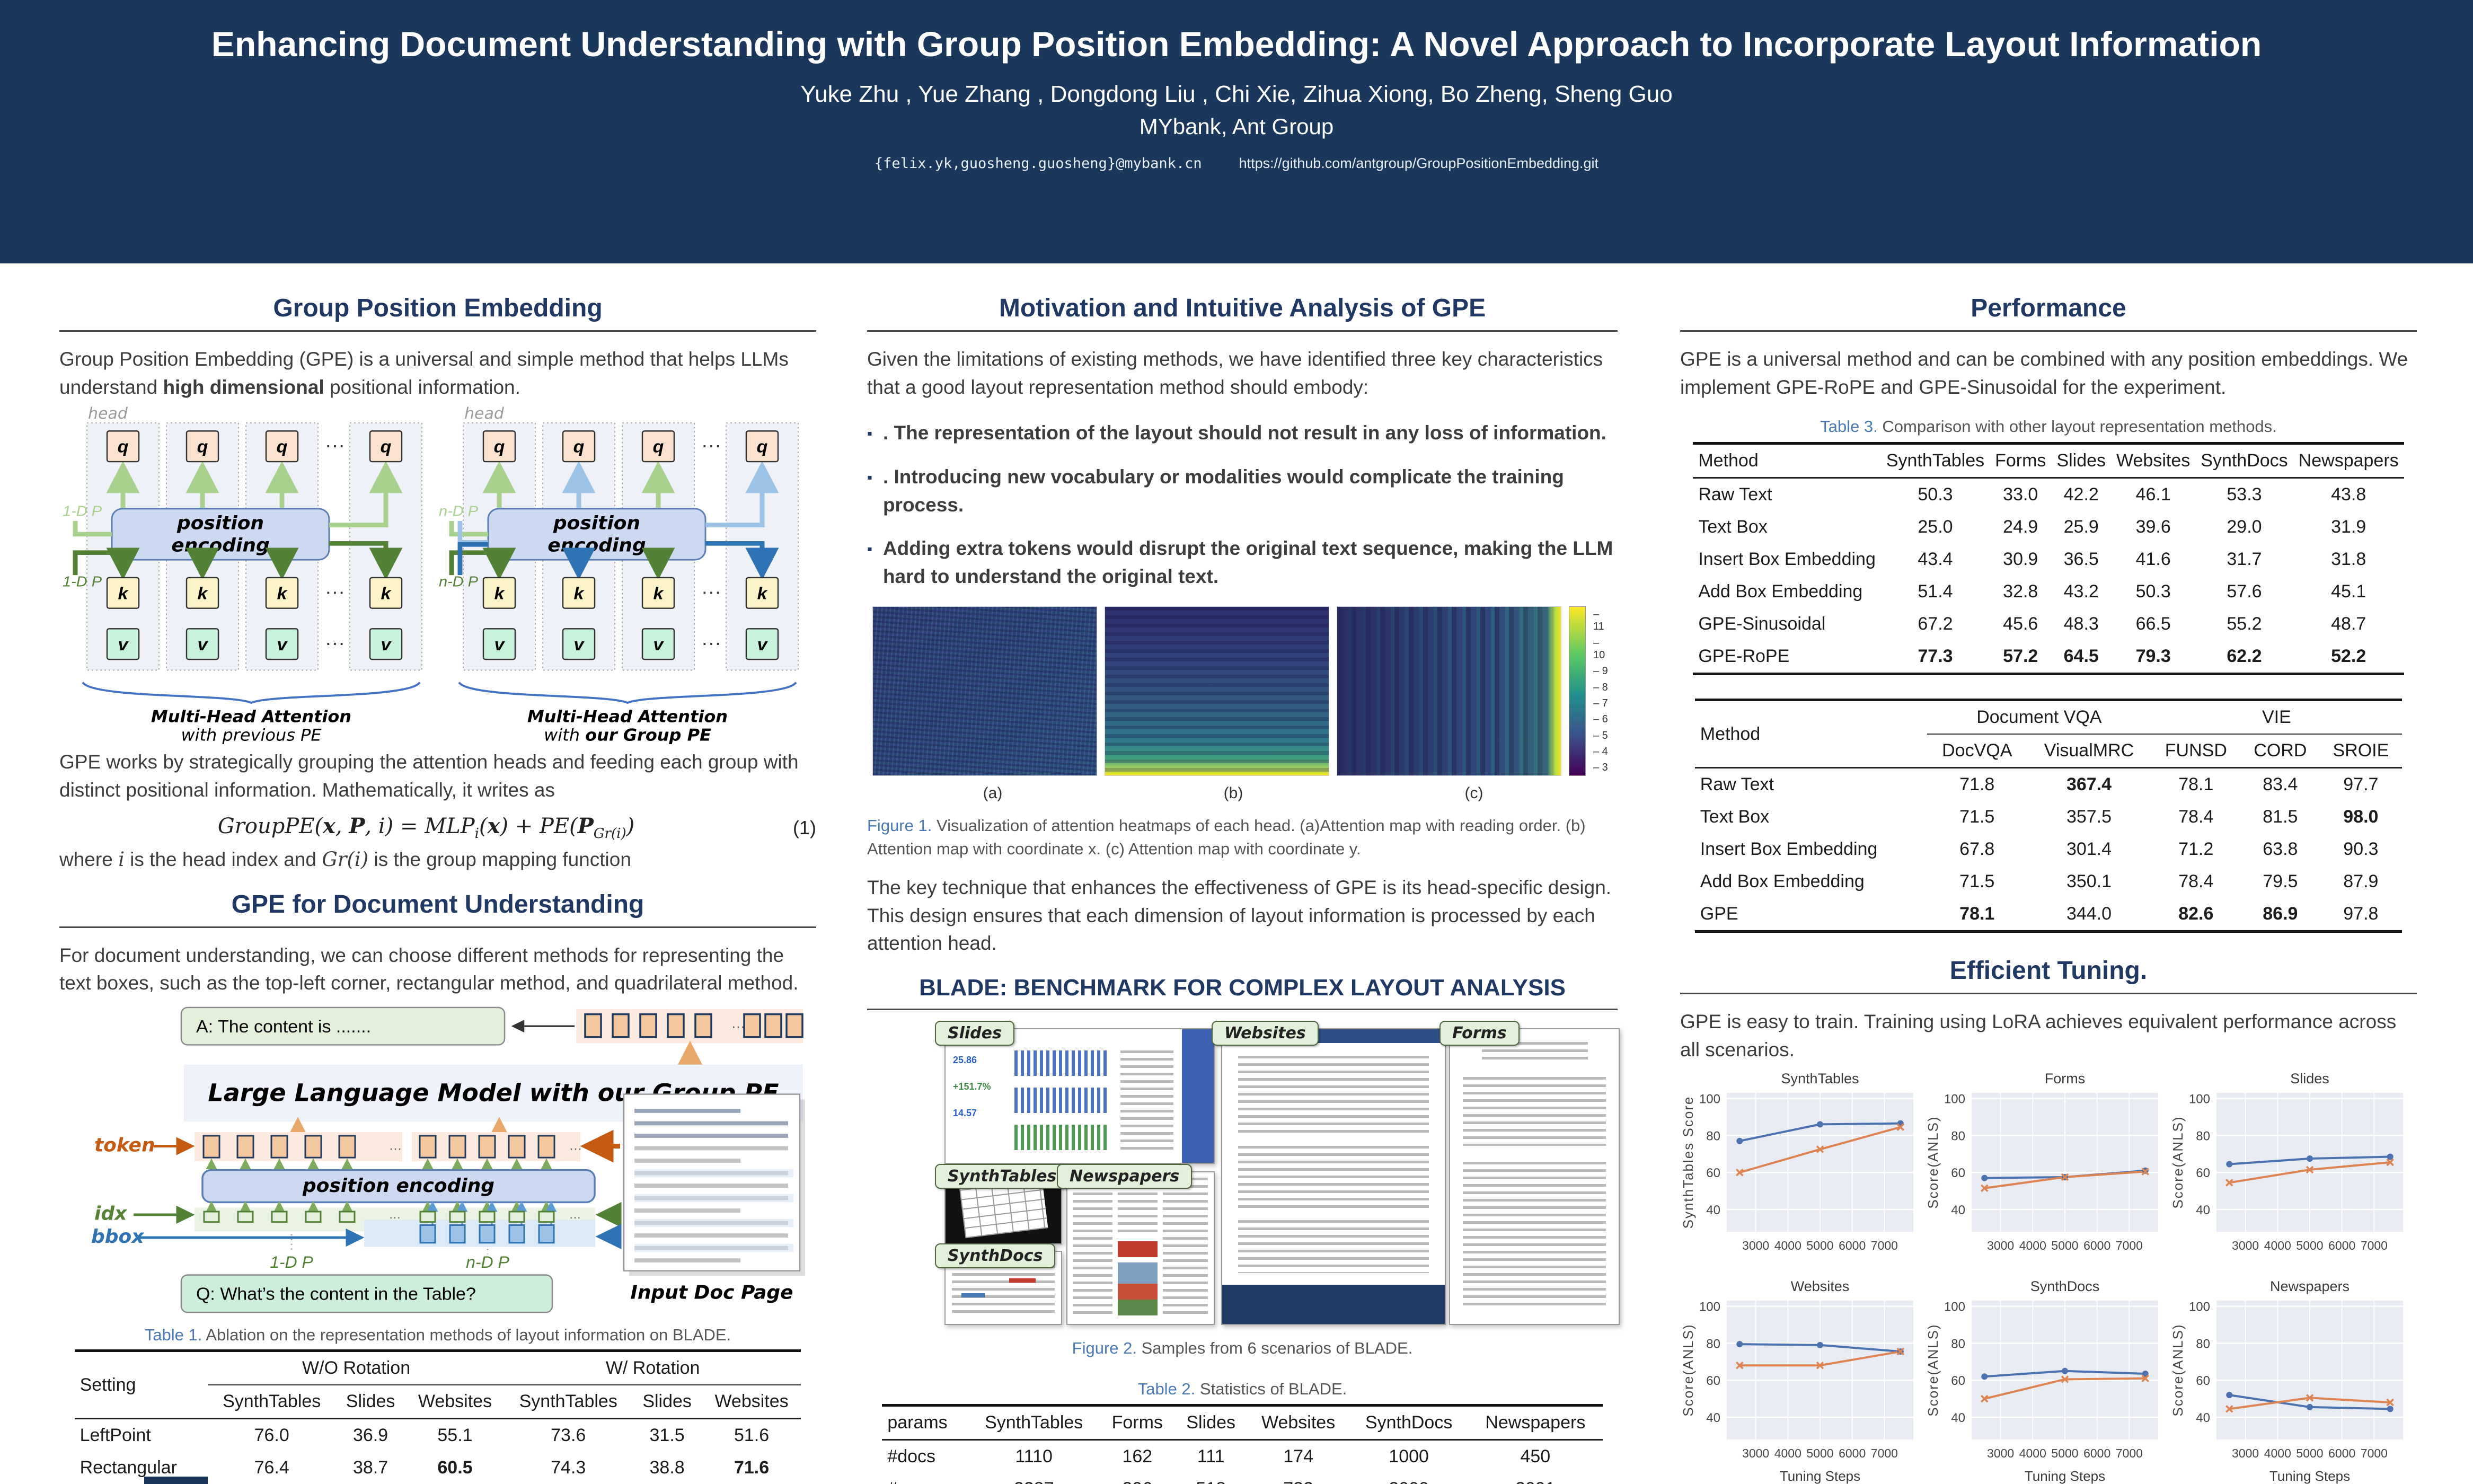  Describe the element at coordinates (1479, 1033) in the screenshot. I see `label-forms: Forms` at that location.